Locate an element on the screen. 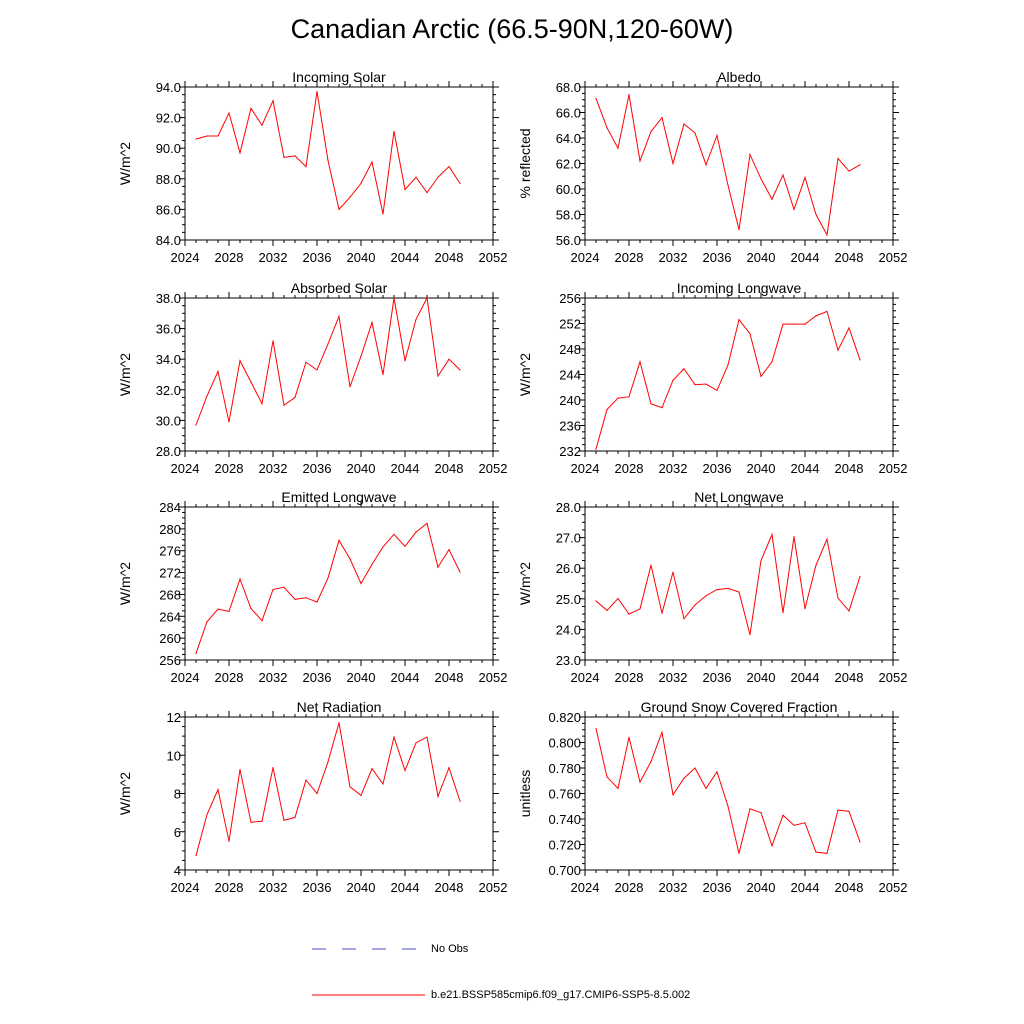  y-tick-label: 284 is located at coordinates (170, 507).